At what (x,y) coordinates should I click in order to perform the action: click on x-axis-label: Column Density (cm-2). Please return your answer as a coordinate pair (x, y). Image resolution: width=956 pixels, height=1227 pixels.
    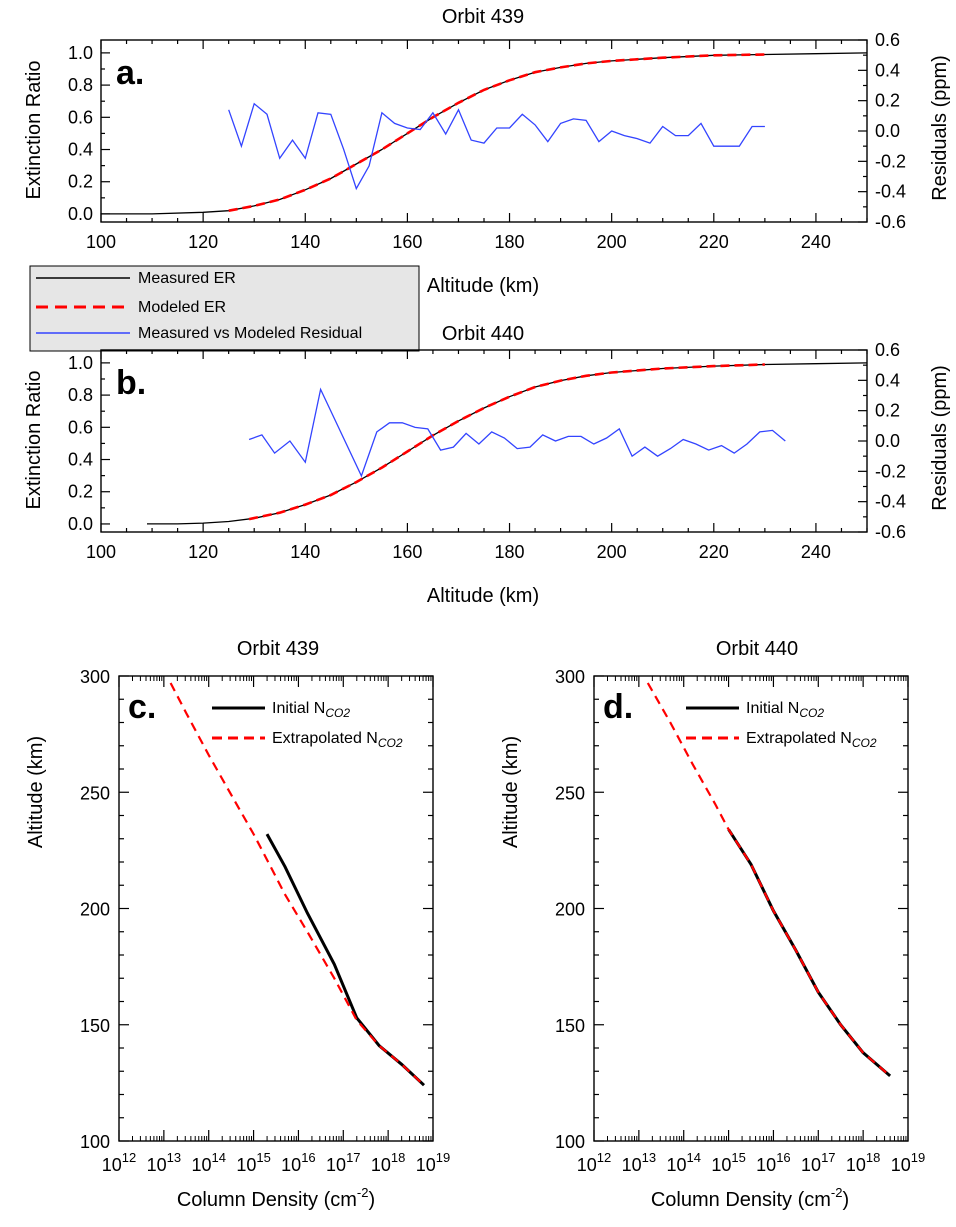
    Looking at the image, I should click on (750, 1198).